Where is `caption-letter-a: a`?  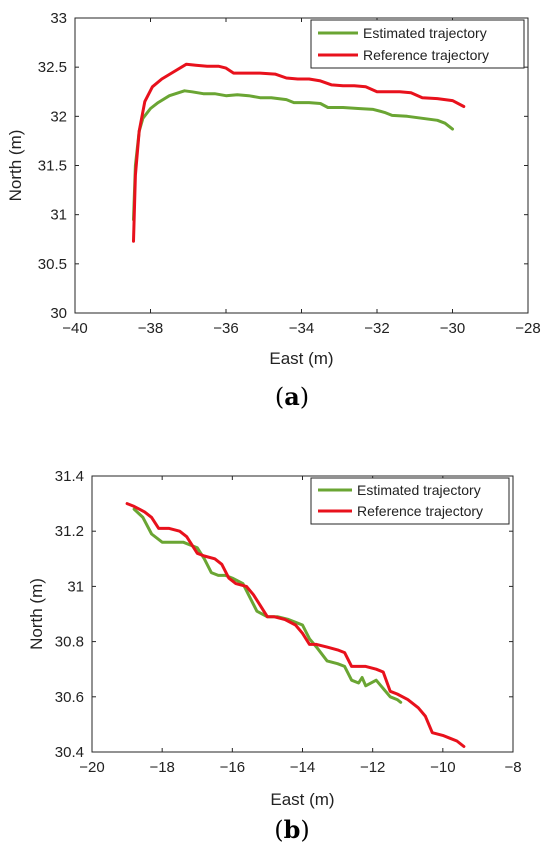 caption-letter-a: a is located at coordinates (292, 396).